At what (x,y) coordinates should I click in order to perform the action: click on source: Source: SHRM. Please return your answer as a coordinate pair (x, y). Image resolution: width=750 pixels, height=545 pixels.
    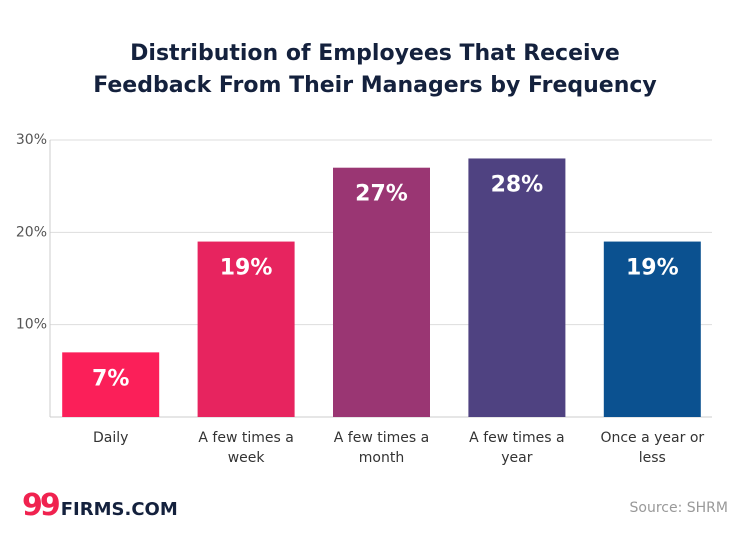
    Looking at the image, I should click on (678, 508).